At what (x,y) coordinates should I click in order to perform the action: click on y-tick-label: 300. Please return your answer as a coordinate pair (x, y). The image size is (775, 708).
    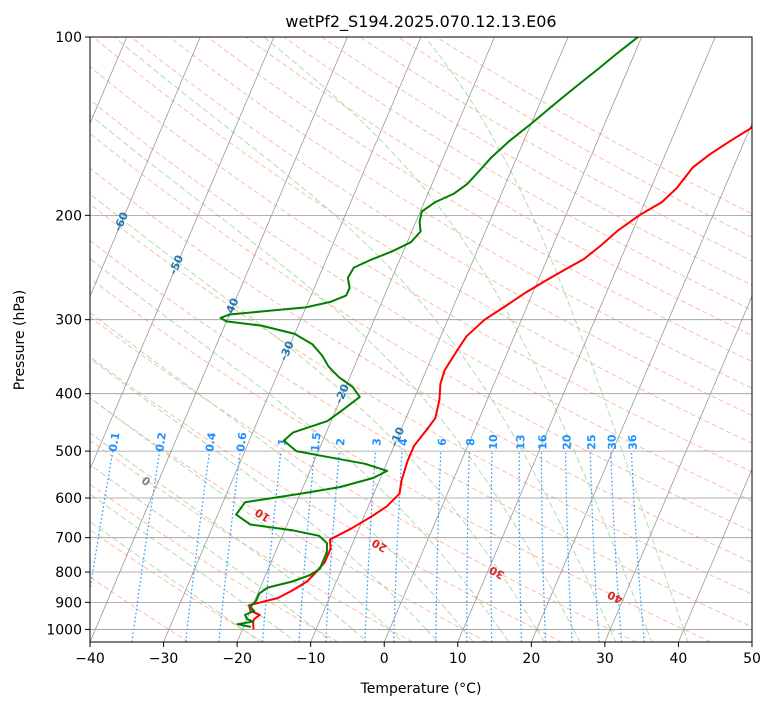
    Looking at the image, I should click on (68, 321).